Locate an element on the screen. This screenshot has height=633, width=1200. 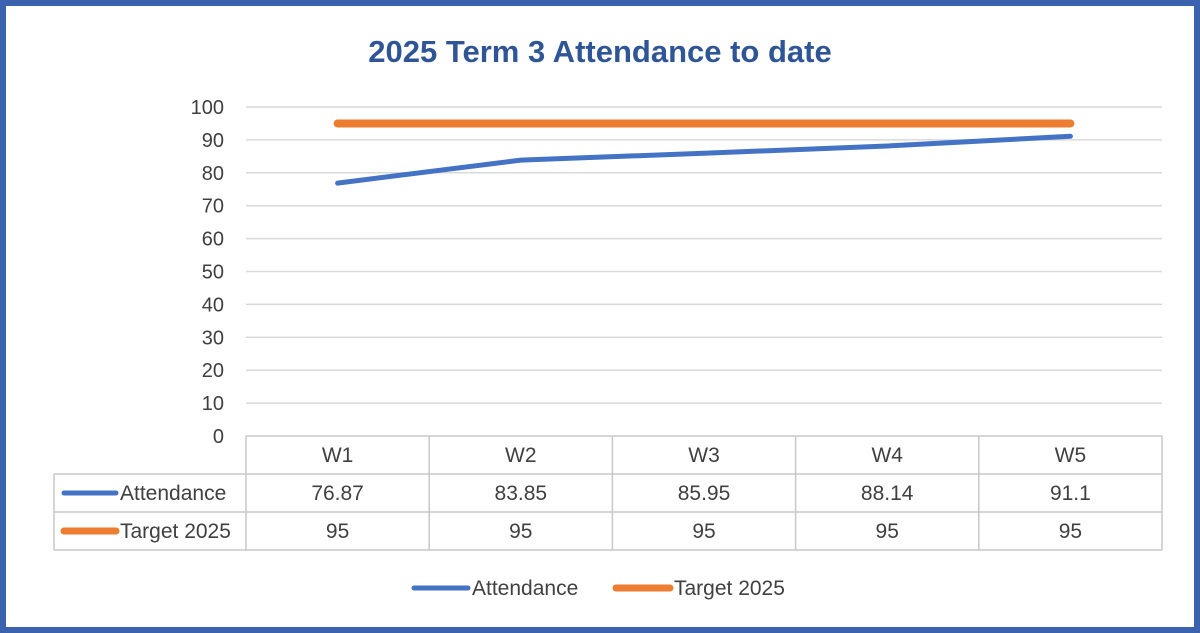
table-cell-value: 76.87 is located at coordinates (337, 493).